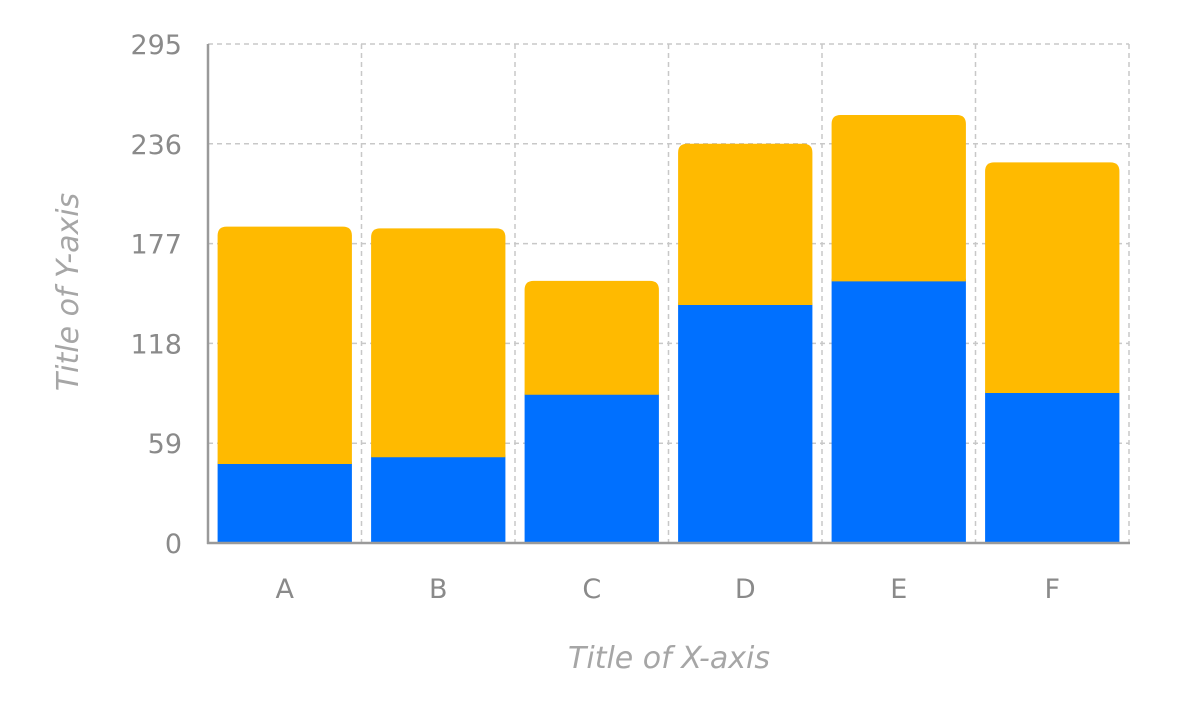 This screenshot has height=703, width=1179. Describe the element at coordinates (156, 245) in the screenshot. I see `y-tick-label: 177` at that location.